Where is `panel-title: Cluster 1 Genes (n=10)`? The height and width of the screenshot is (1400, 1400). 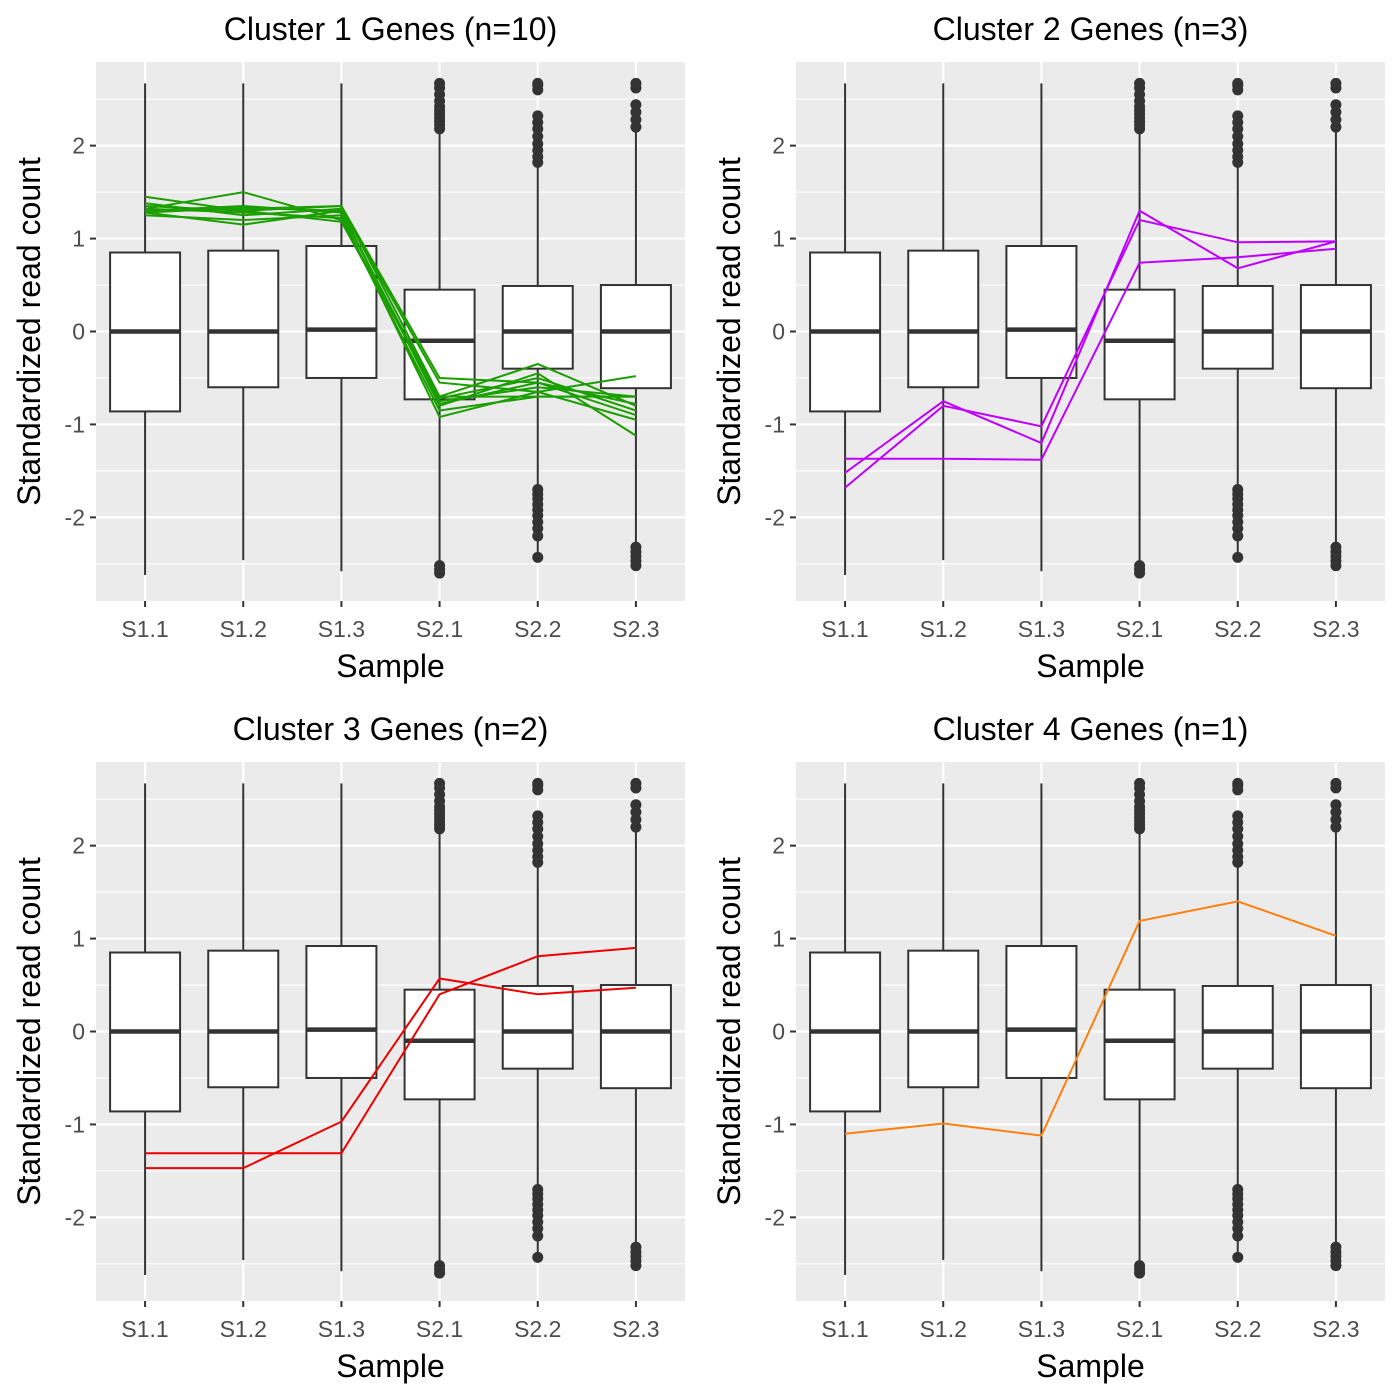
panel-title: Cluster 1 Genes (n=10) is located at coordinates (391, 29).